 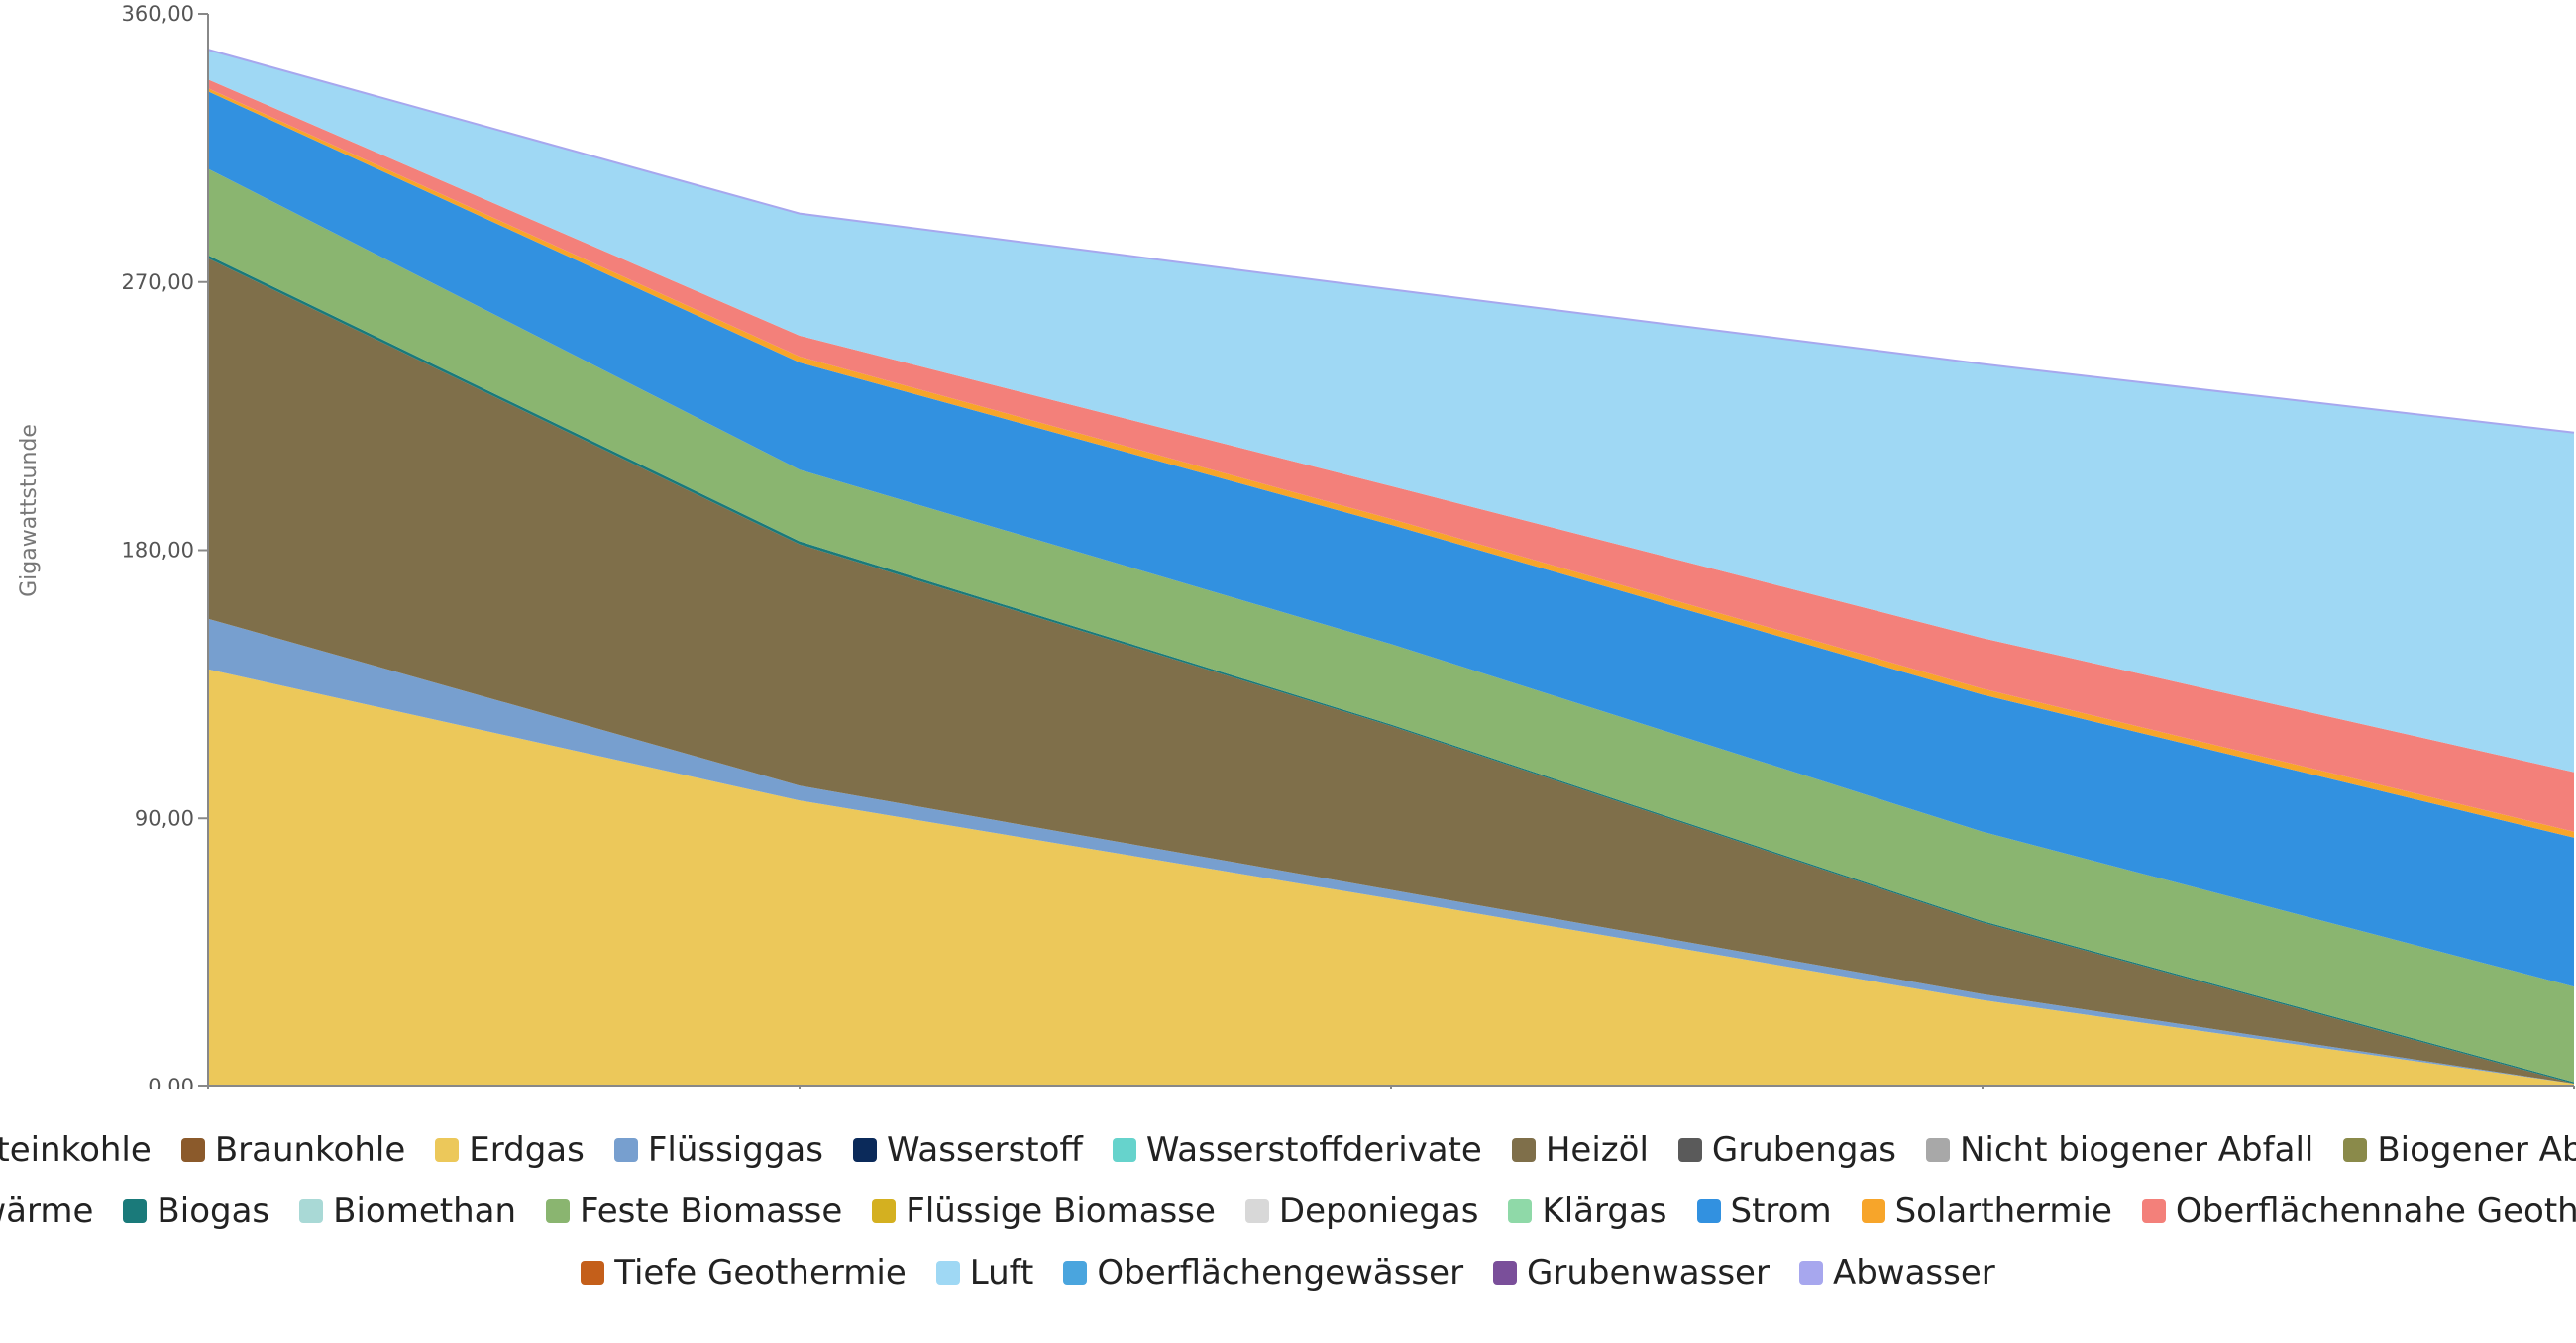 What do you see at coordinates (1804, 1150) in the screenshot?
I see `legend-label: Grubengas` at bounding box center [1804, 1150].